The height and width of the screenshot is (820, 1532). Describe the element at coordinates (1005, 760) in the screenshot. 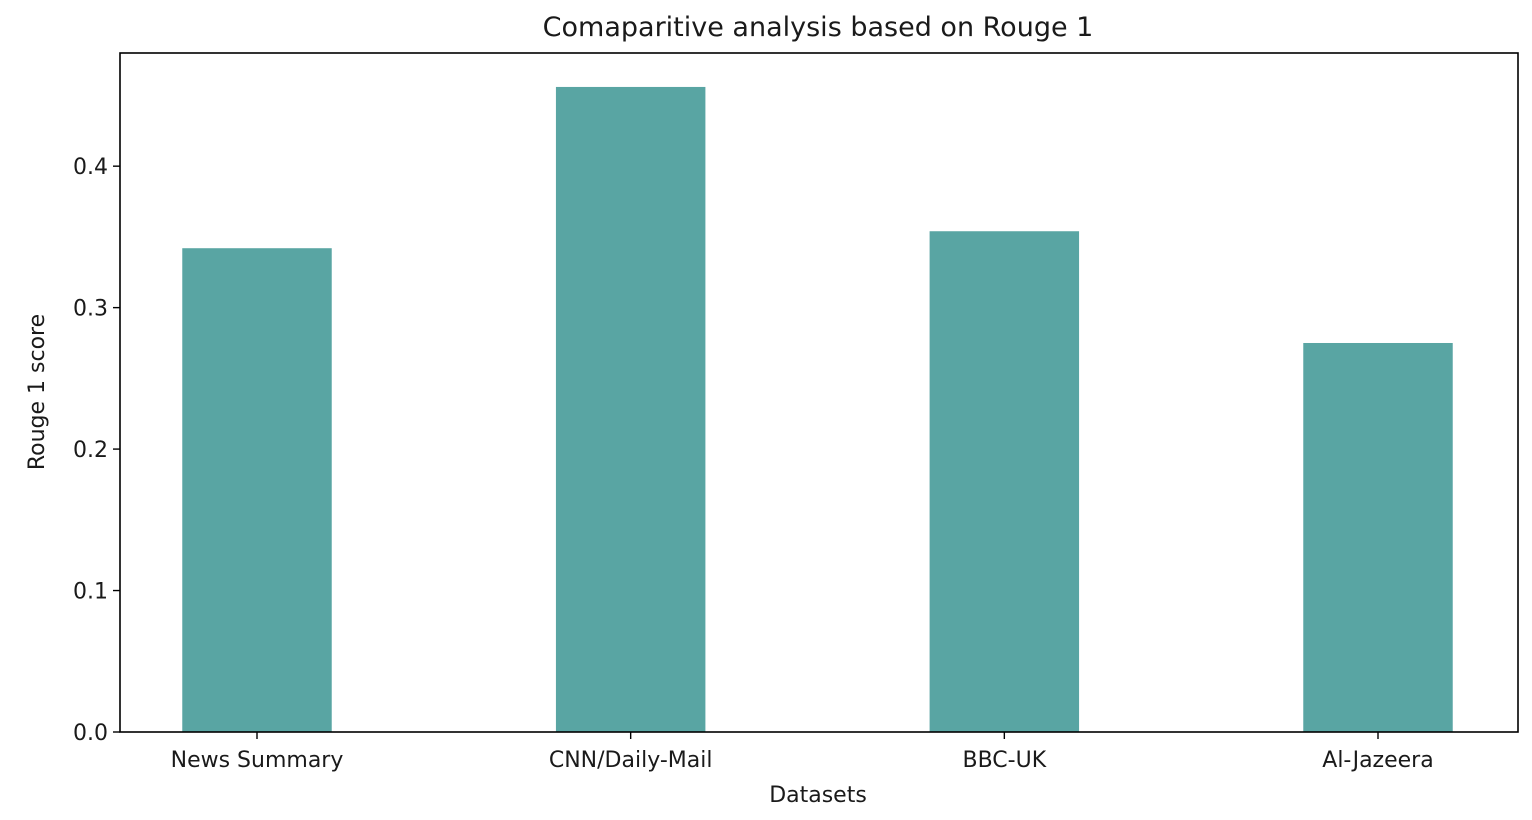

I see `x-tick-label: BBC-UK` at that location.